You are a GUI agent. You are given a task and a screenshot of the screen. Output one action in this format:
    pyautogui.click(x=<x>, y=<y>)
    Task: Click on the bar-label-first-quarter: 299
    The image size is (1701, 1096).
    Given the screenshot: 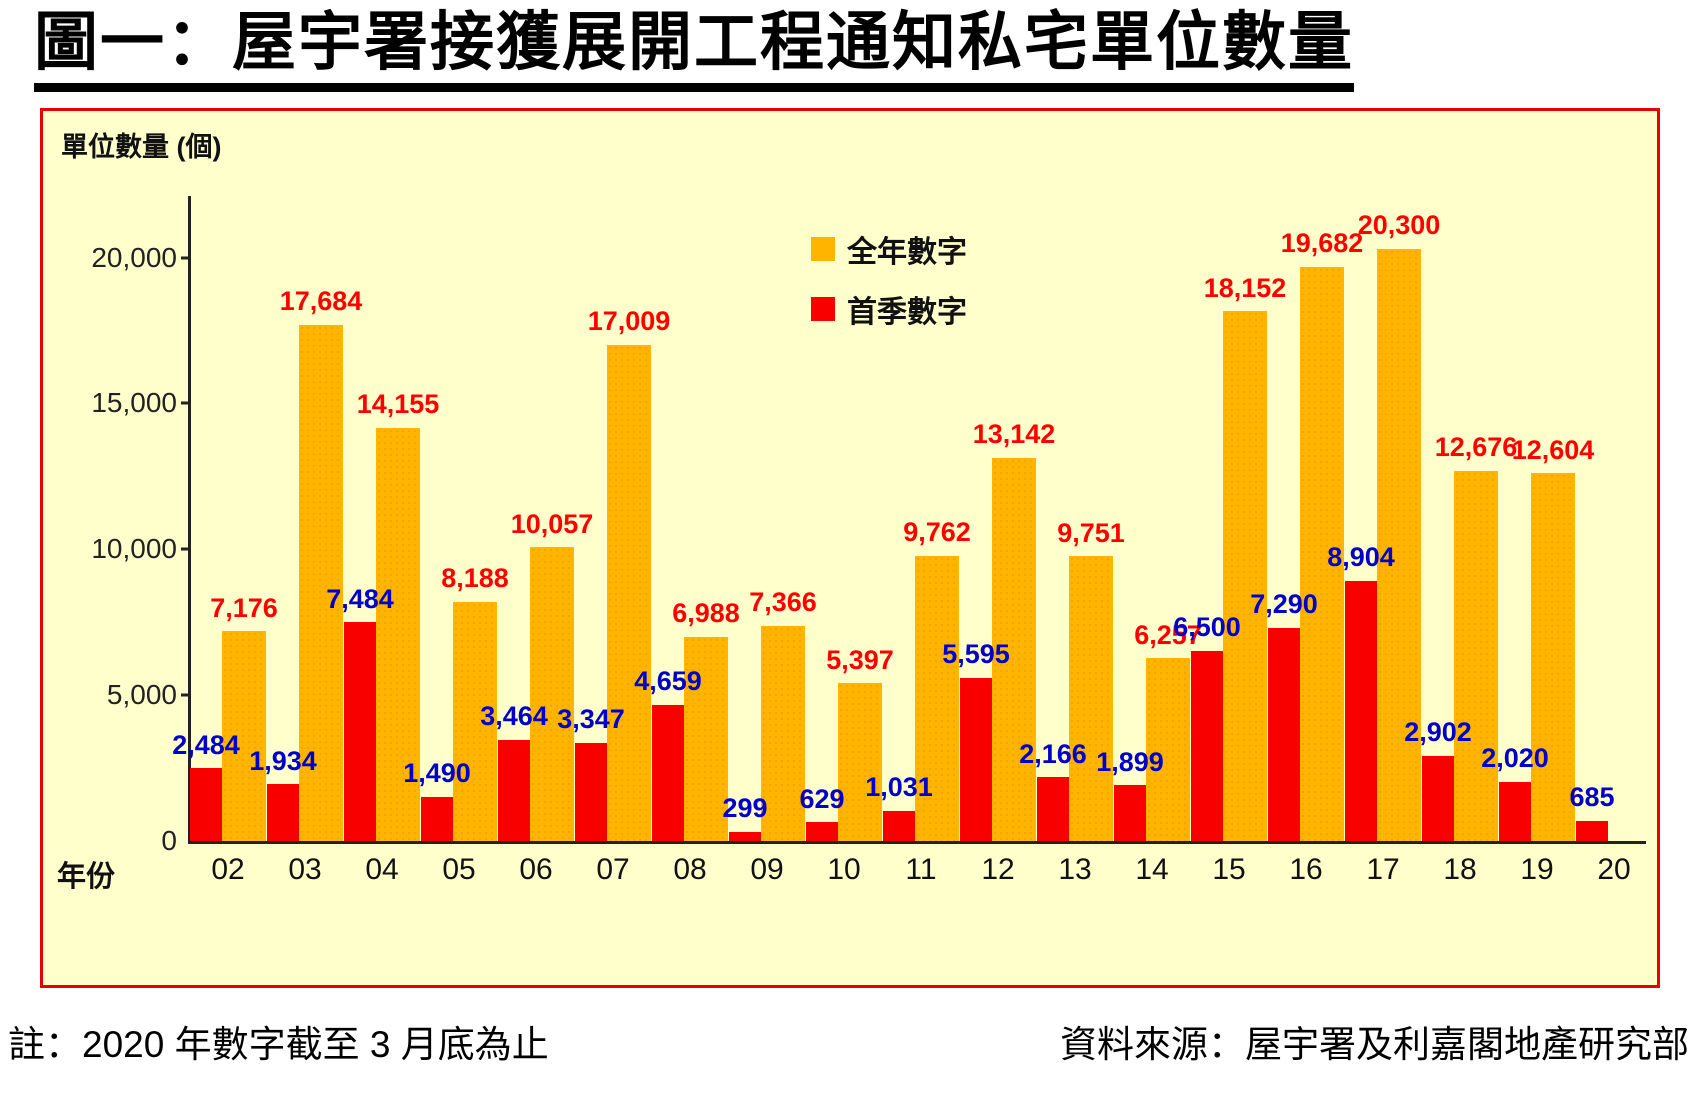 What is the action you would take?
    pyautogui.click(x=745, y=808)
    